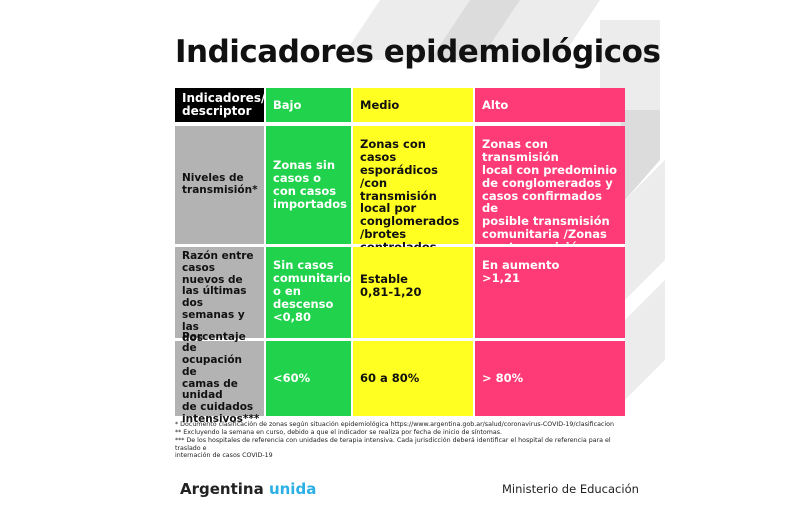 The height and width of the screenshot is (530, 800). I want to click on column-header: Alto, so click(550, 105).